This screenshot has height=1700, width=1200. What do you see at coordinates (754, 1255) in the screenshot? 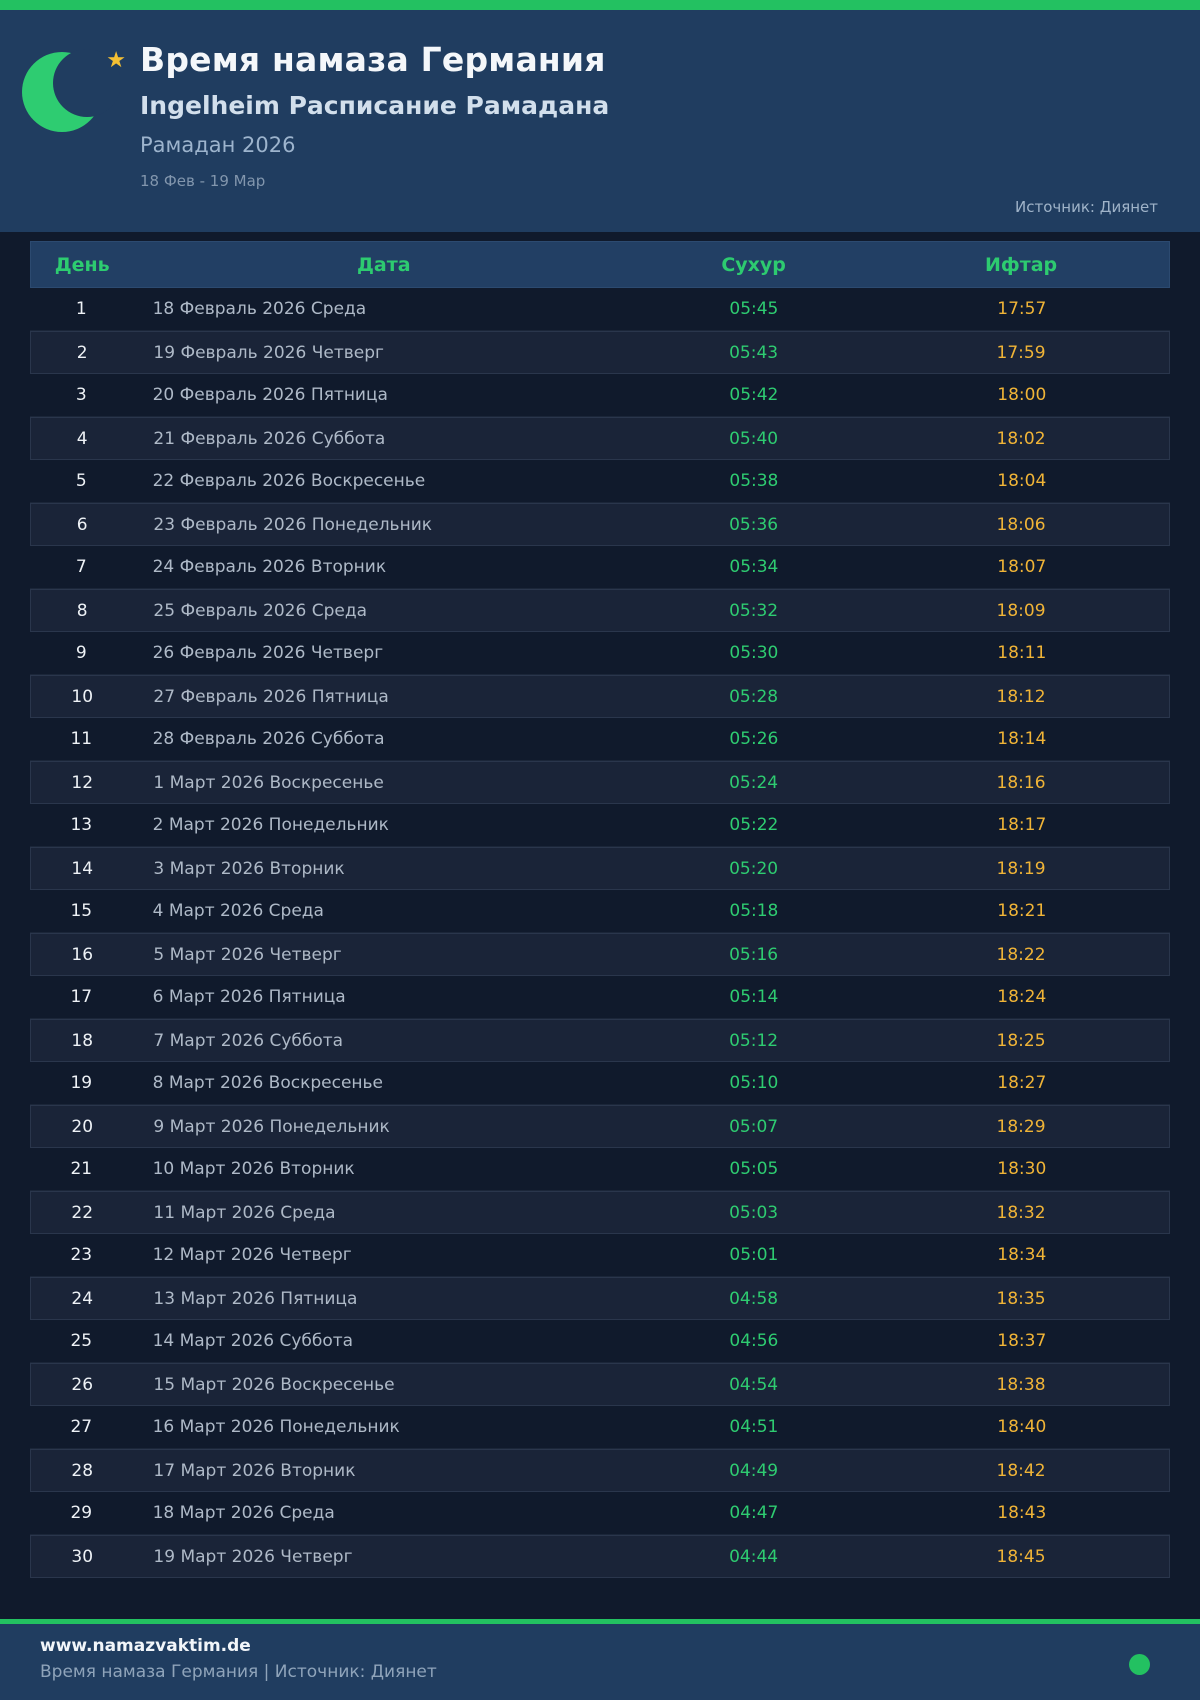
I see `suhur-cell: 05:01` at bounding box center [754, 1255].